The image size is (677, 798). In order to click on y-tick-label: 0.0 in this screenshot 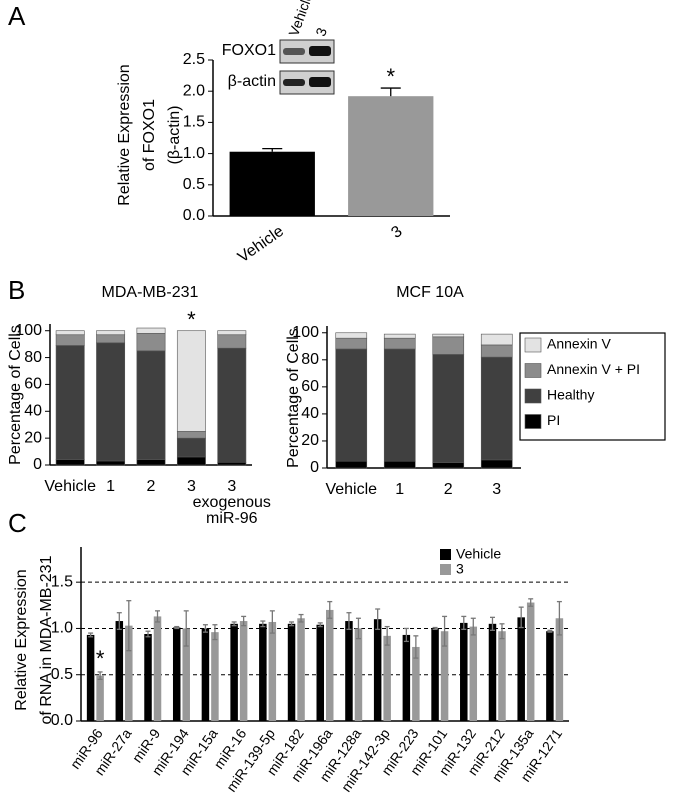, I will do `click(194, 215)`.